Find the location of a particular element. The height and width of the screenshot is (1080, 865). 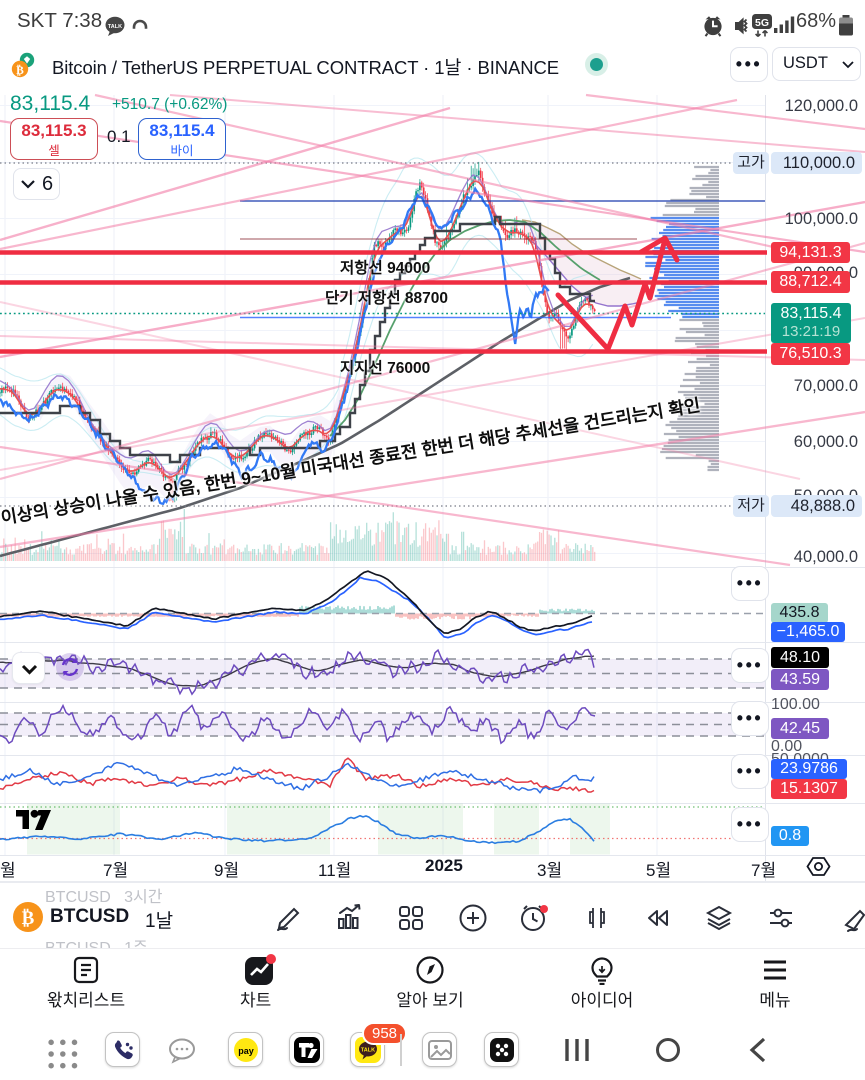

svg-text: 5G is located at coordinates (762, 23).